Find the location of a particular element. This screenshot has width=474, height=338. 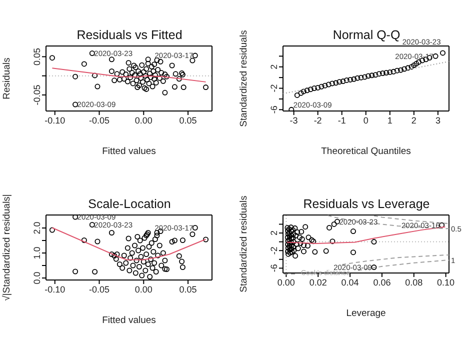

y-tick-label: 0.05 is located at coordinates (37, 57).